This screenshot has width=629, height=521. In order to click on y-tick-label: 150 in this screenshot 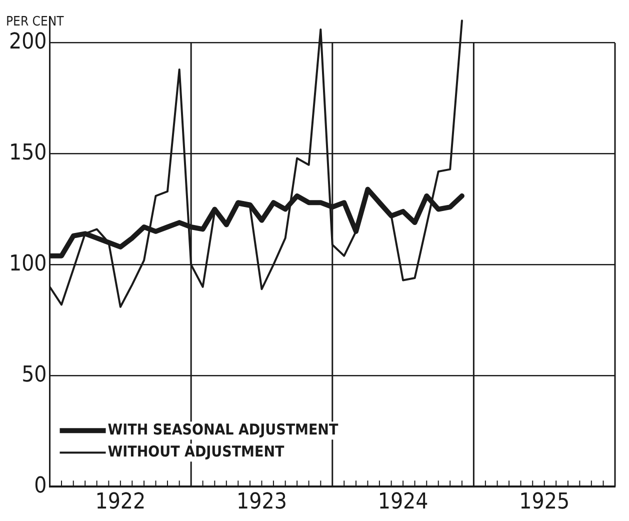, I will do `click(27, 153)`.